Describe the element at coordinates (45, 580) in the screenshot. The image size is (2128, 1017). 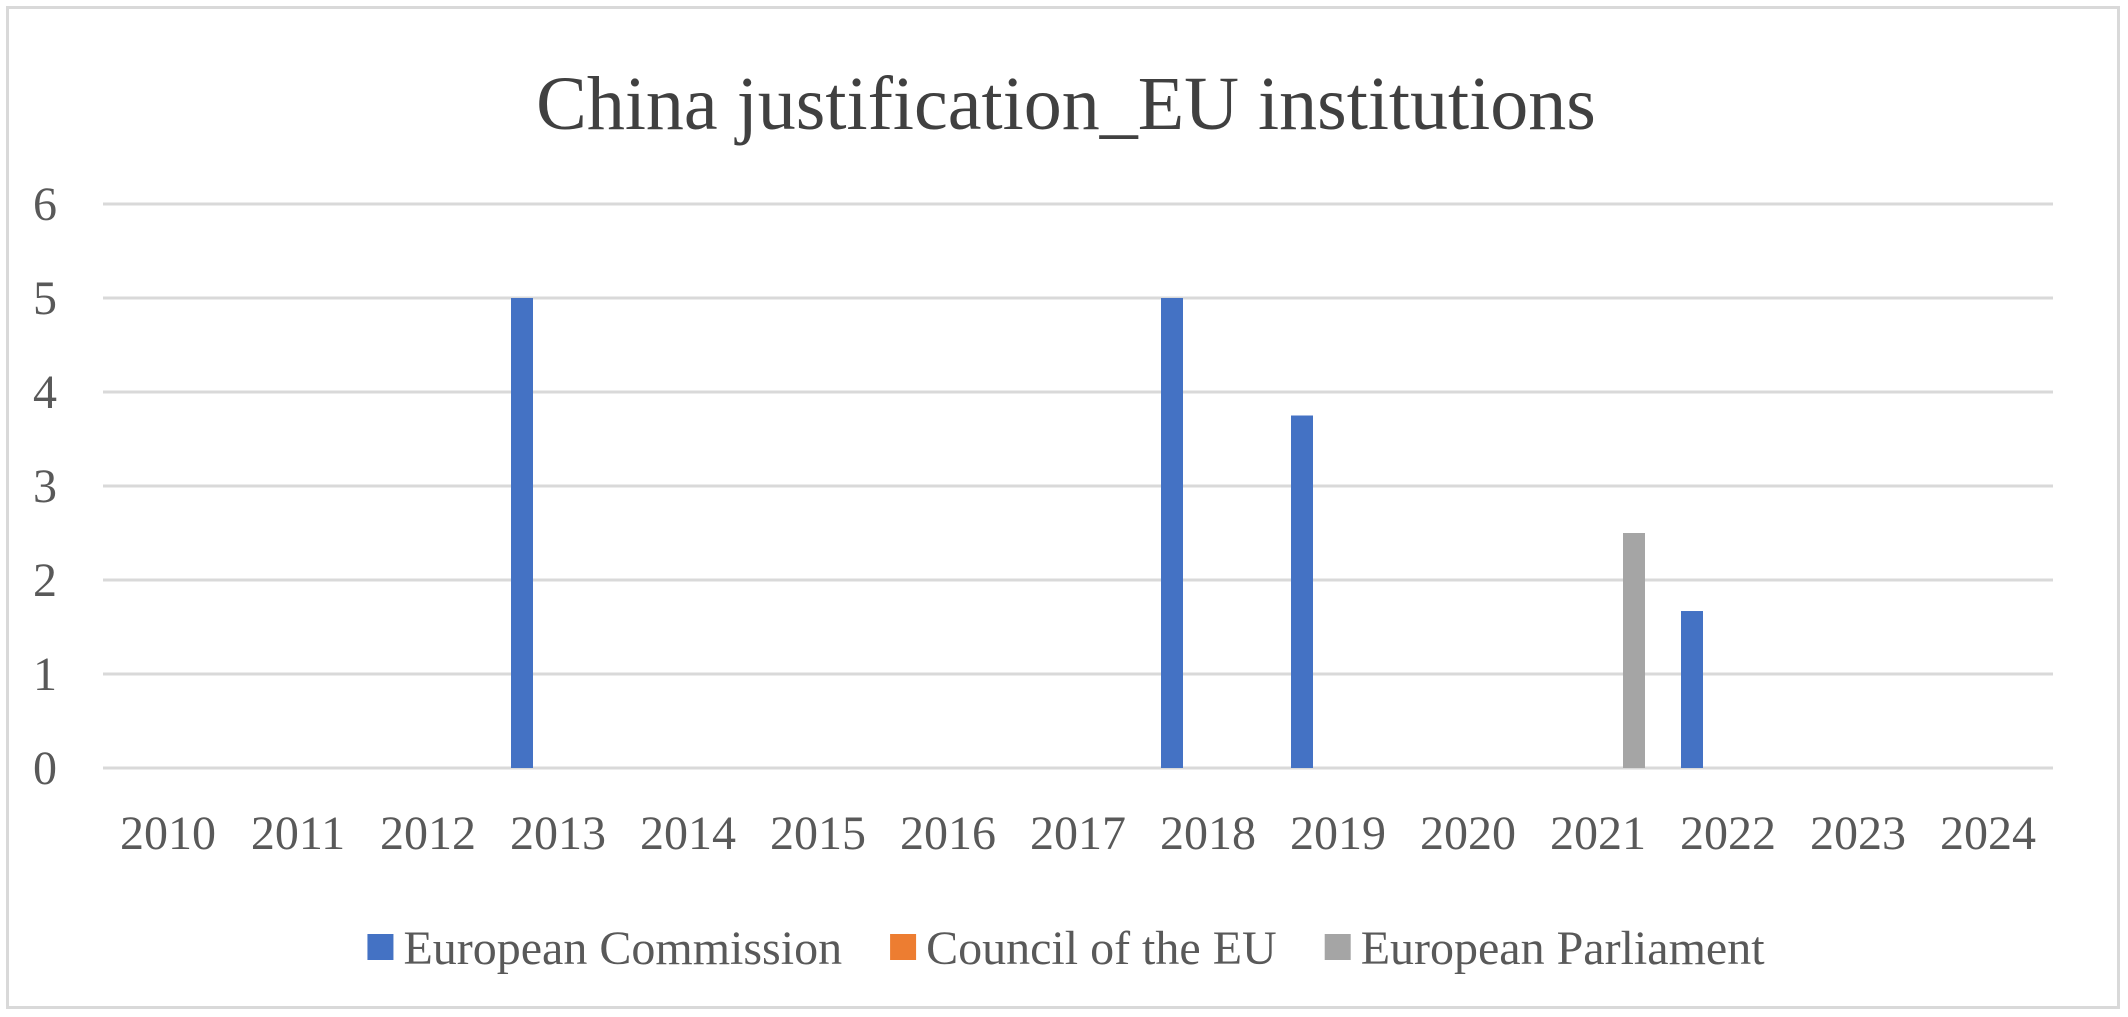
I see `y-tick-label-2: 2` at that location.